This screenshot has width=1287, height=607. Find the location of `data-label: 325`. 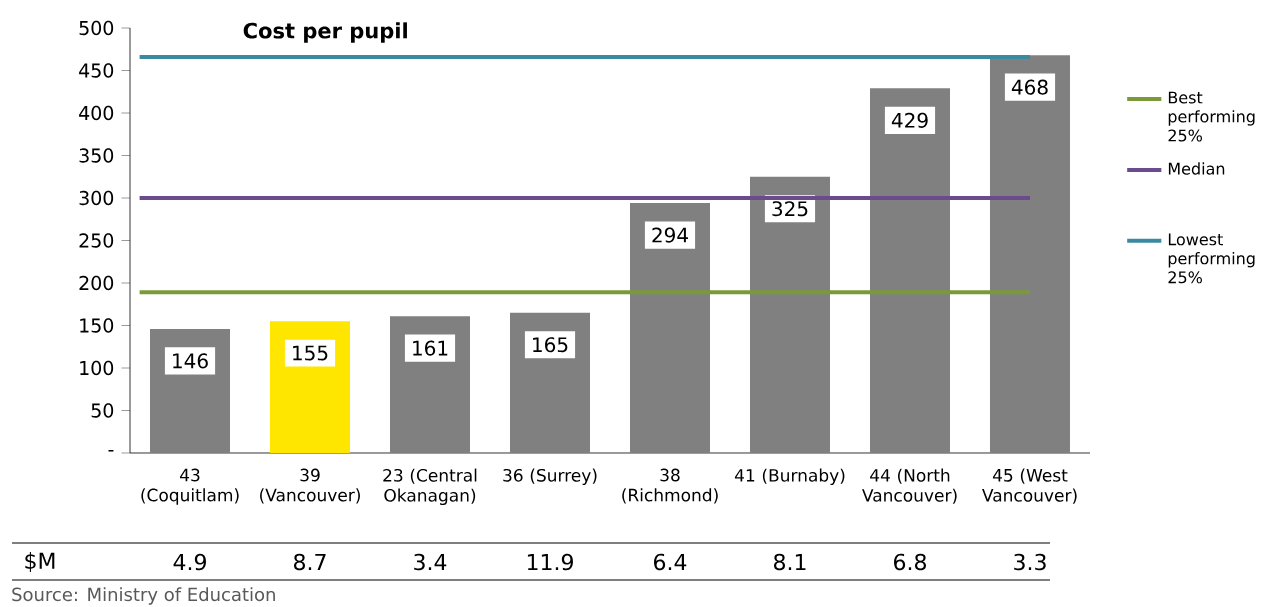

data-label: 325 is located at coordinates (790, 209).